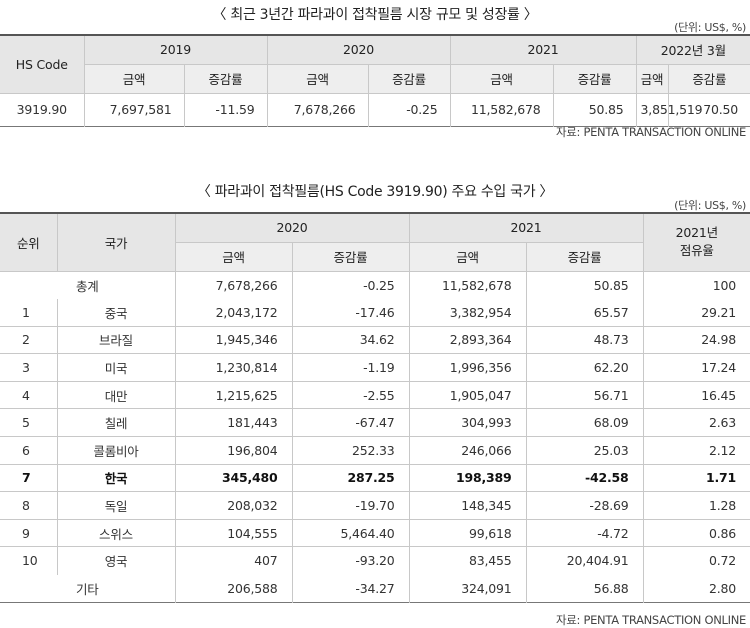  I want to click on country-row: 9 스위스 104,555 5,464.40 99,618 -4.72 0.86, so click(375, 533).